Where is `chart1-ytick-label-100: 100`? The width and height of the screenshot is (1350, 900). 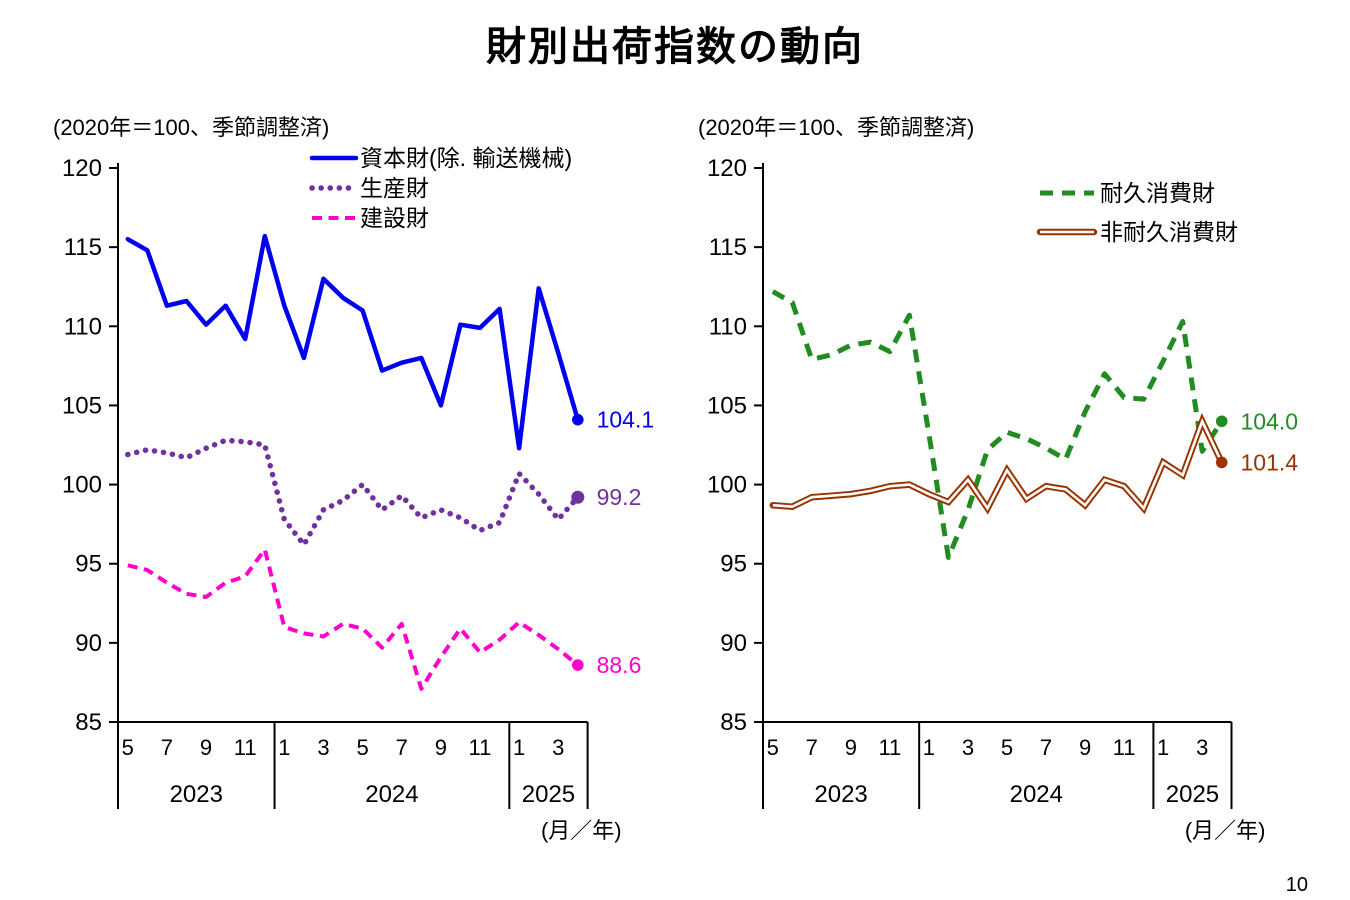
chart1-ytick-label-100: 100 is located at coordinates (727, 485).